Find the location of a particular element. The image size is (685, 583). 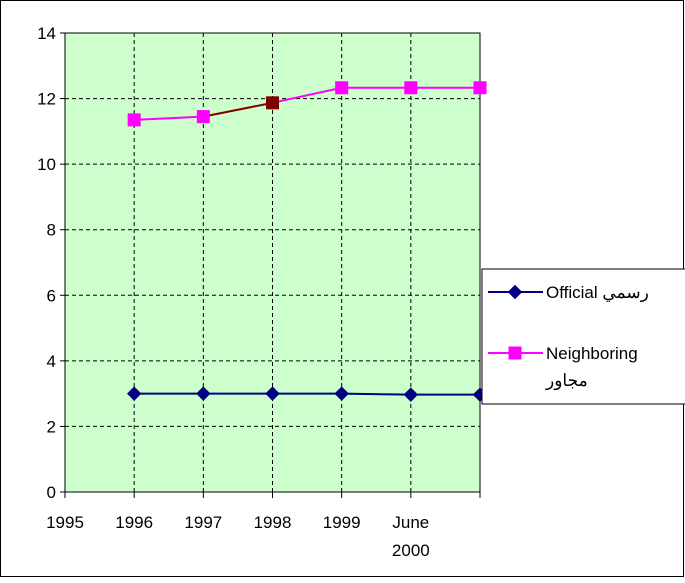

y-tick-label: 8 is located at coordinates (51, 230).